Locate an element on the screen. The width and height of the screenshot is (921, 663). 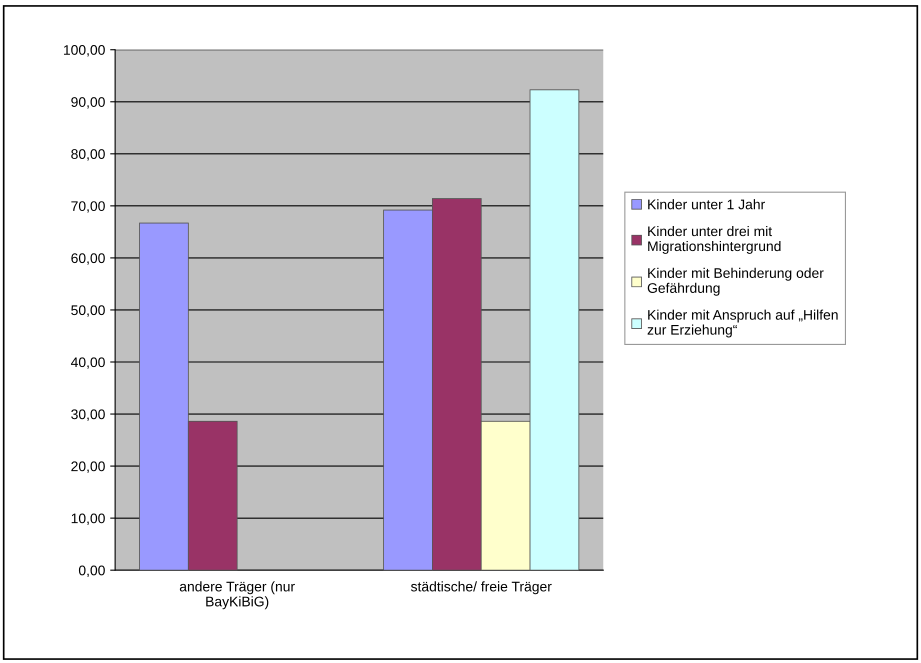
x-tick-label: städtische/ freie Träger is located at coordinates (481, 587).